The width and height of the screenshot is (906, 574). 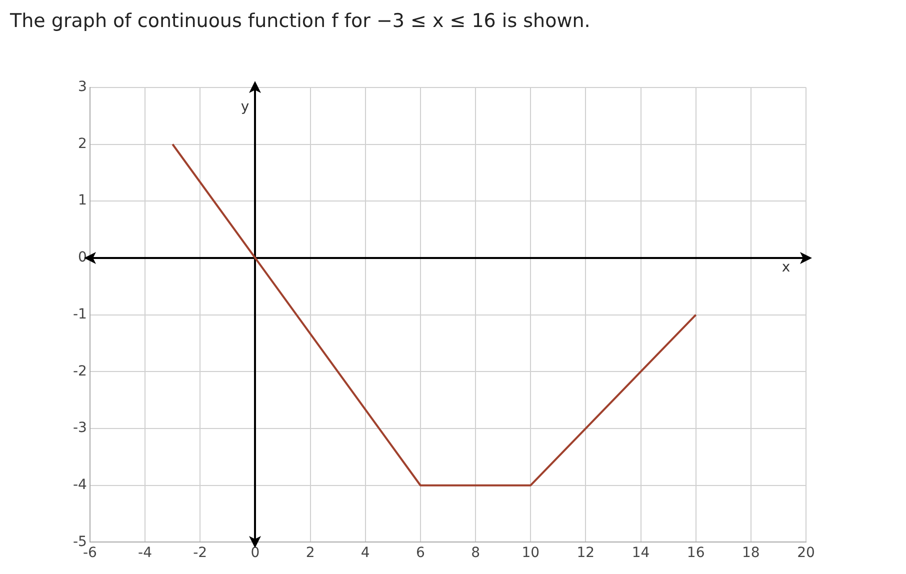 I want to click on x-tick-label: 16, so click(x=695, y=553).